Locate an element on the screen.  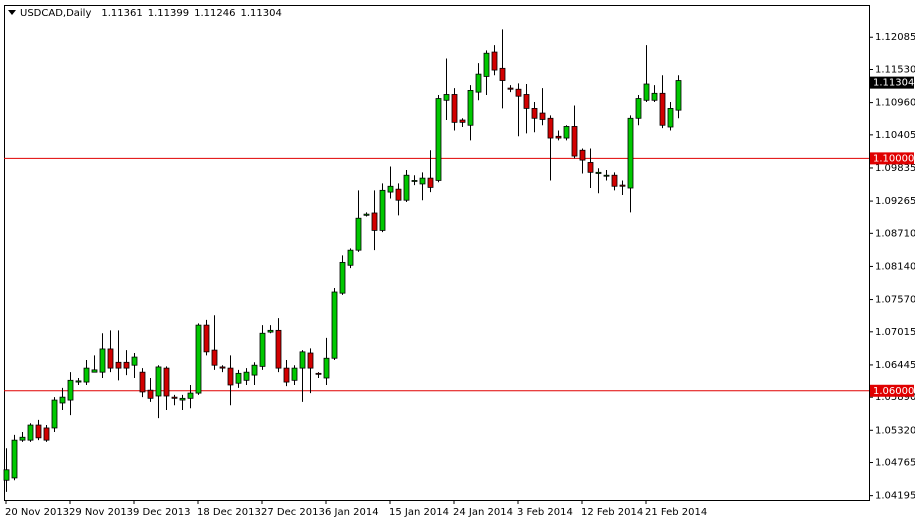
y-tick-label: 1.09265 is located at coordinates (895, 201).